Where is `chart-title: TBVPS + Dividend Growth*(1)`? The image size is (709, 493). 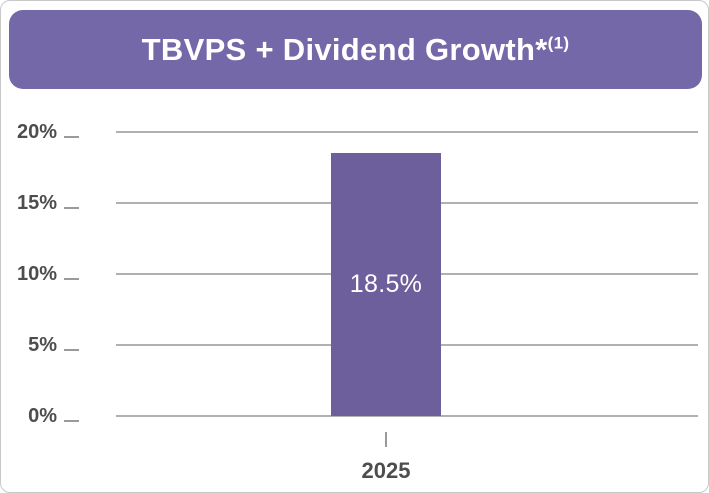
chart-title: TBVPS + Dividend Growth*(1) is located at coordinates (356, 50).